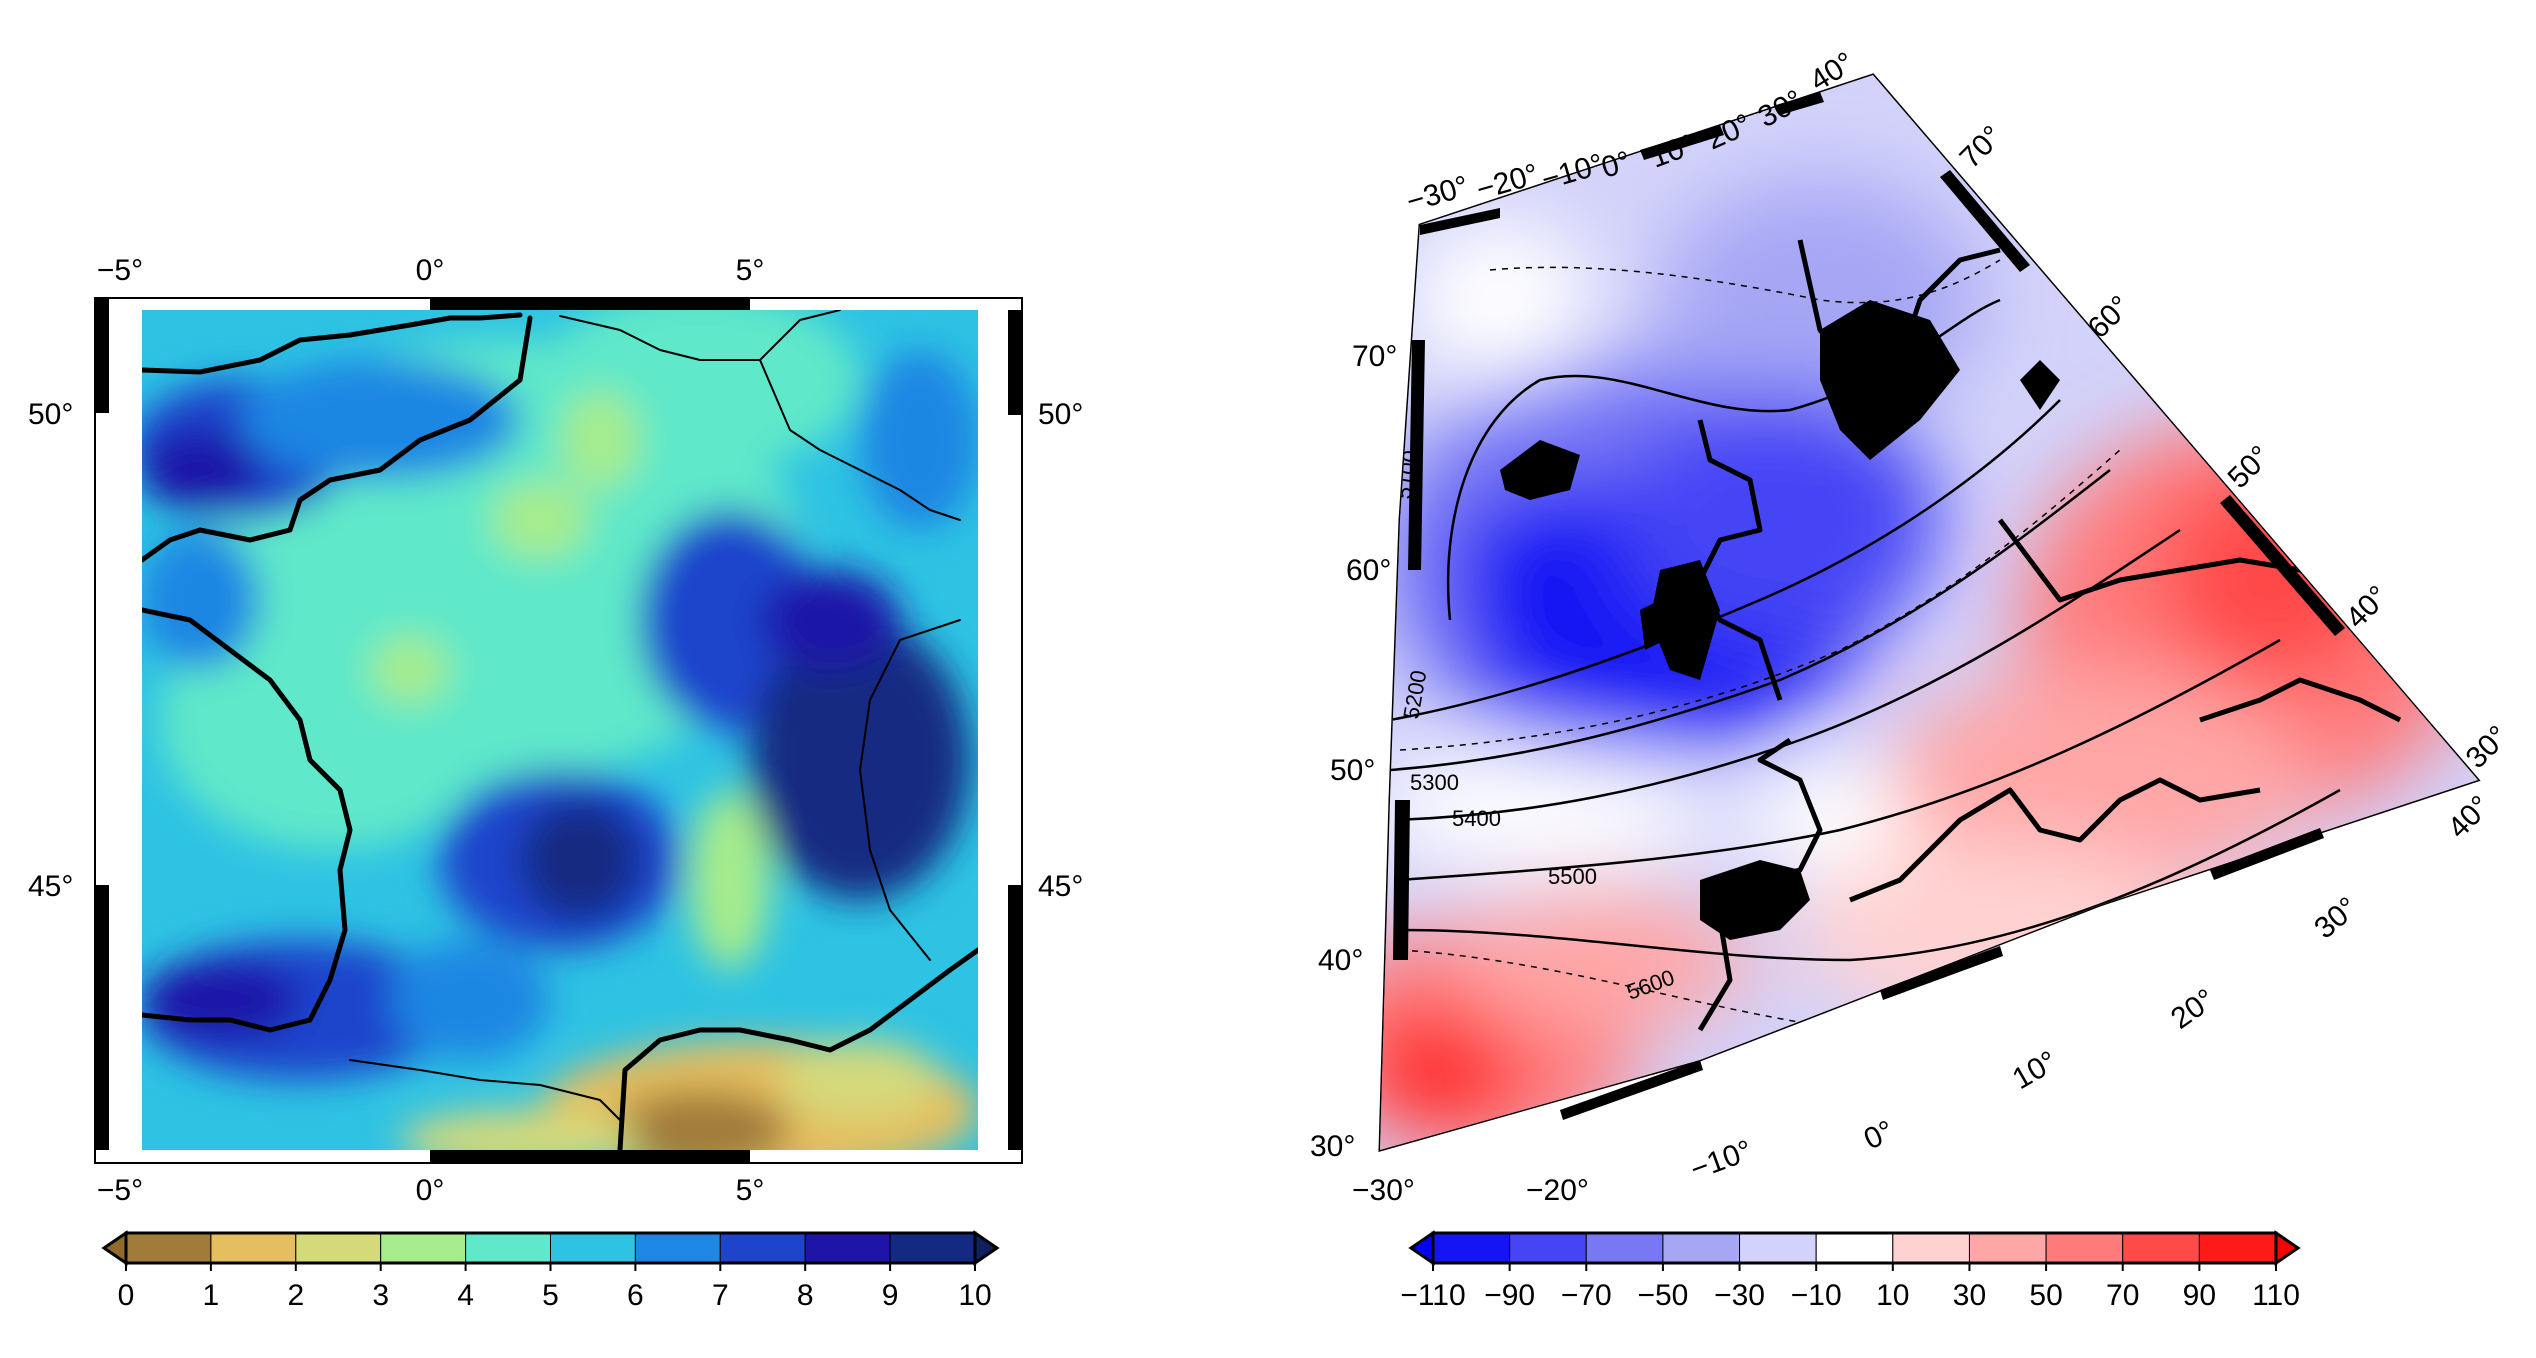 This screenshot has width=2536, height=1358. What do you see at coordinates (974, 1295) in the screenshot?
I see `left-colorbar-label: 10` at bounding box center [974, 1295].